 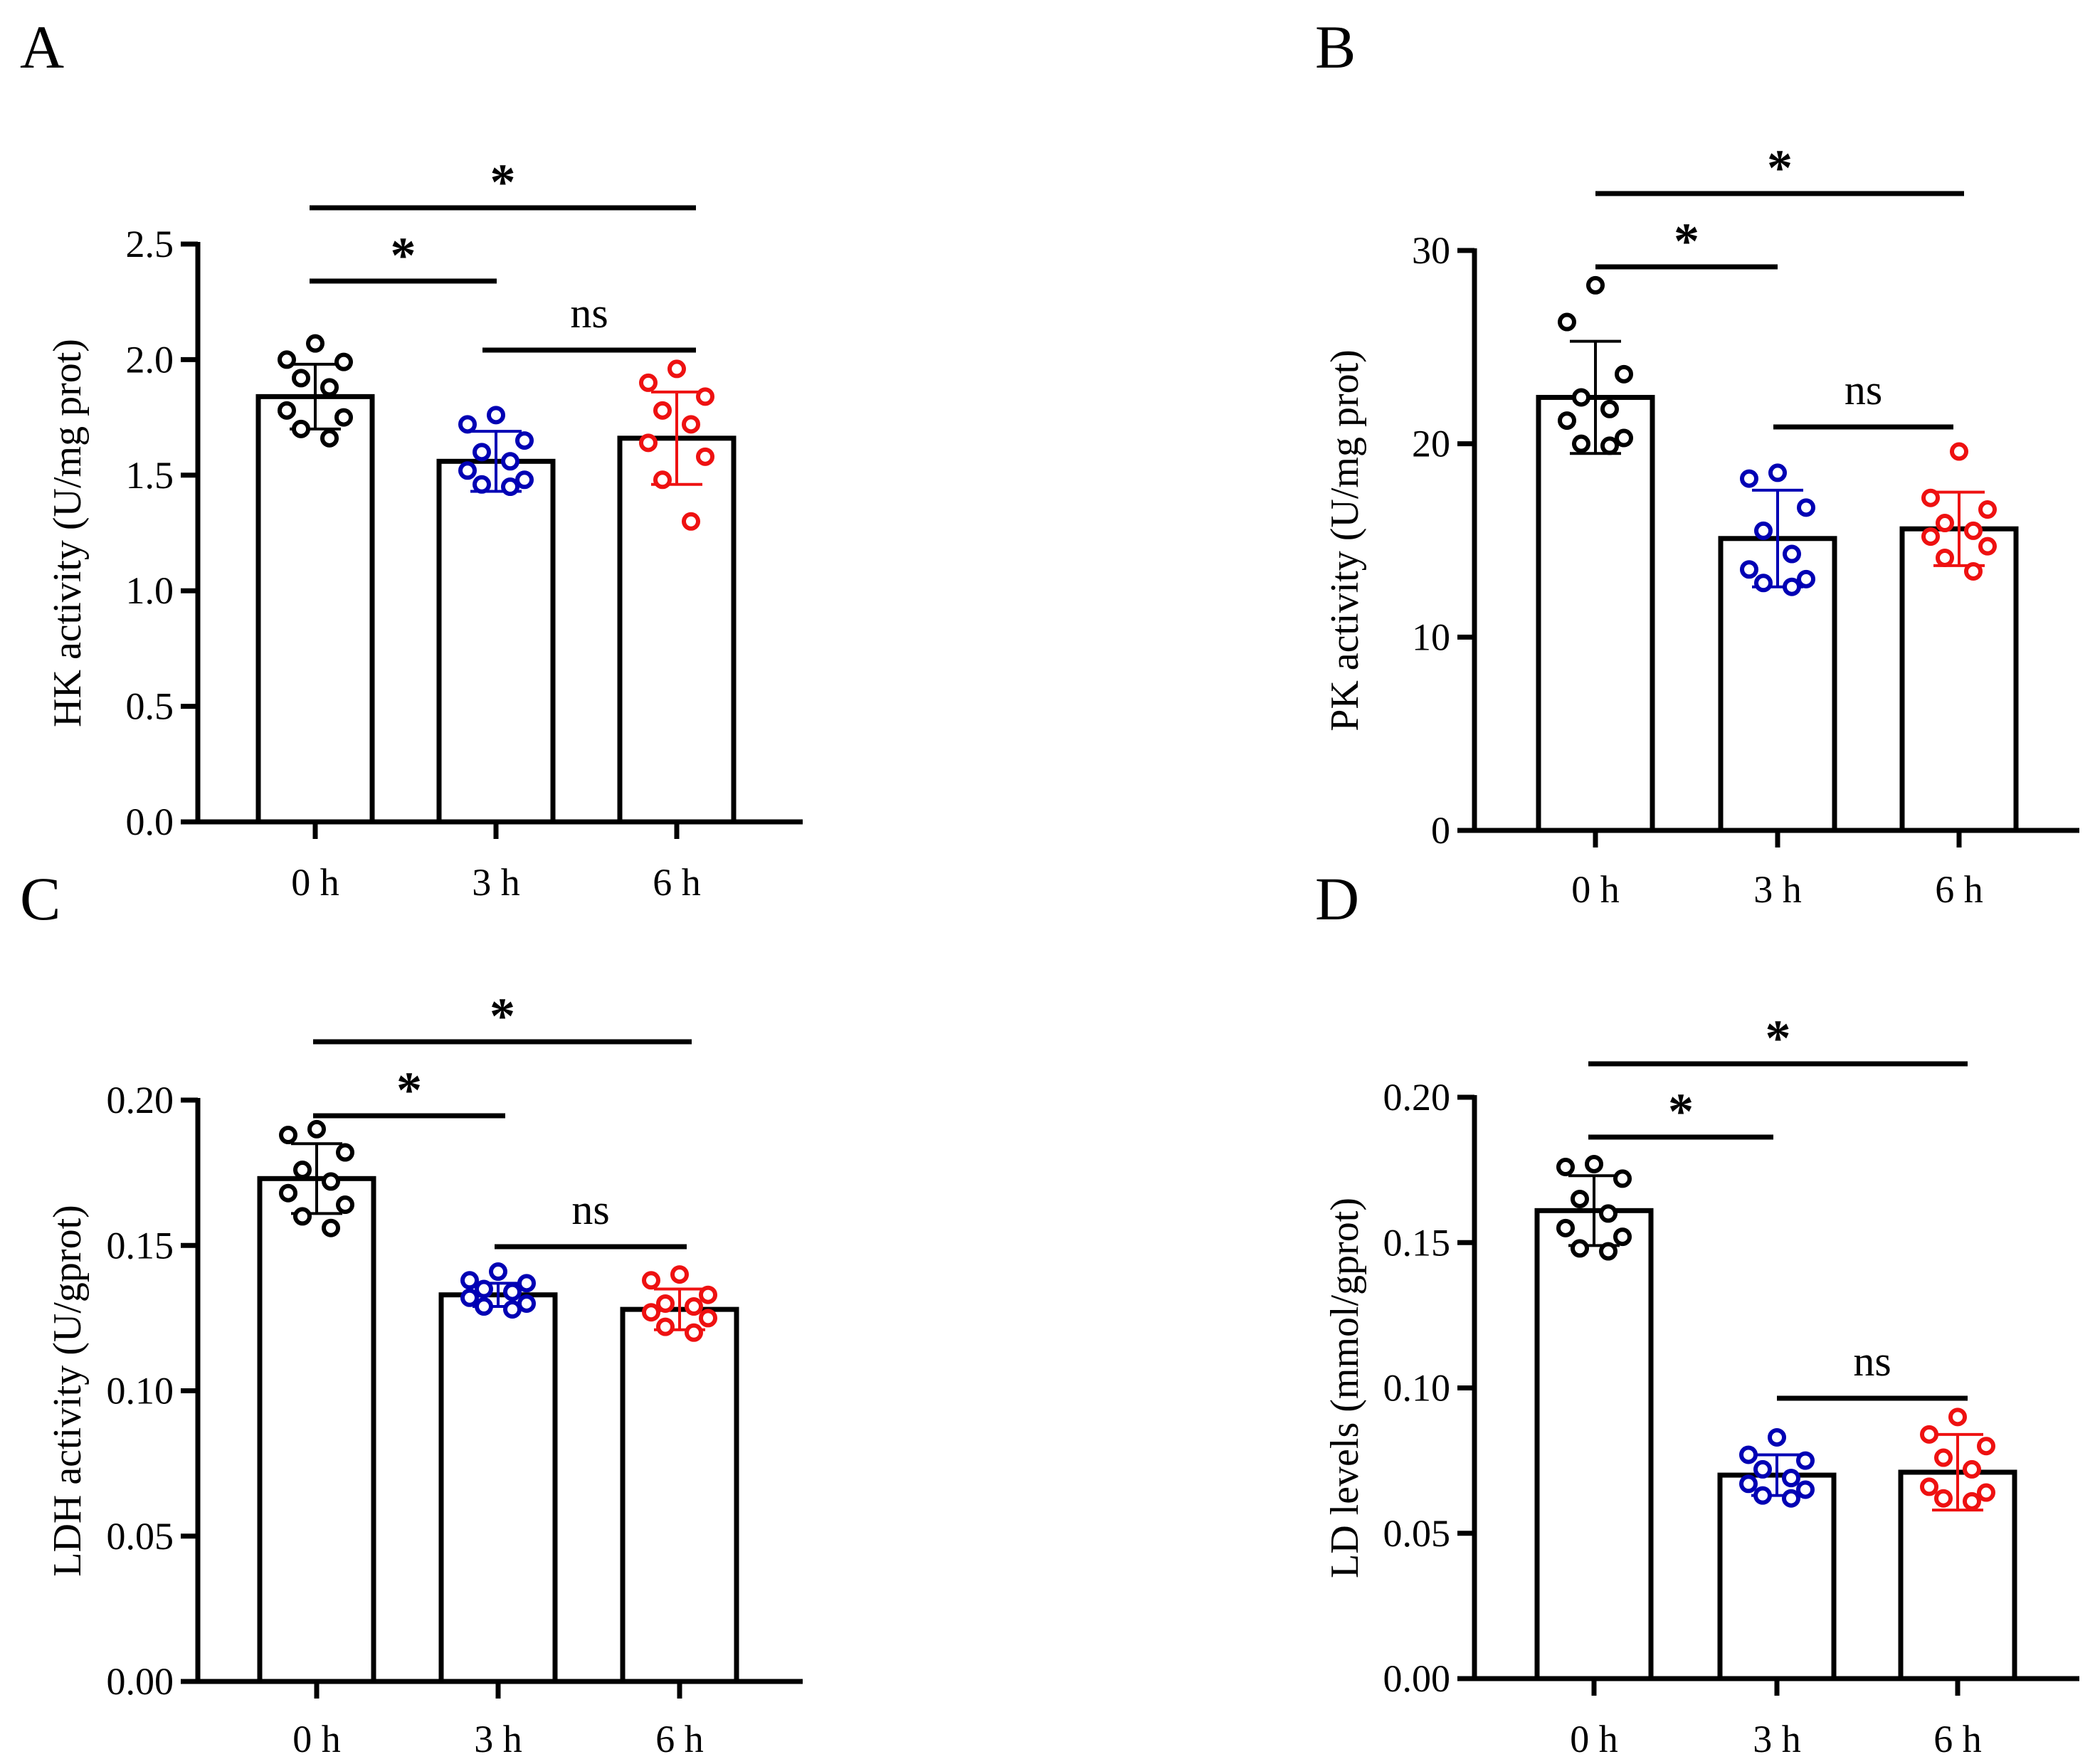 What do you see at coordinates (150, 822) in the screenshot?
I see `y-tick-label: 0.0` at bounding box center [150, 822].